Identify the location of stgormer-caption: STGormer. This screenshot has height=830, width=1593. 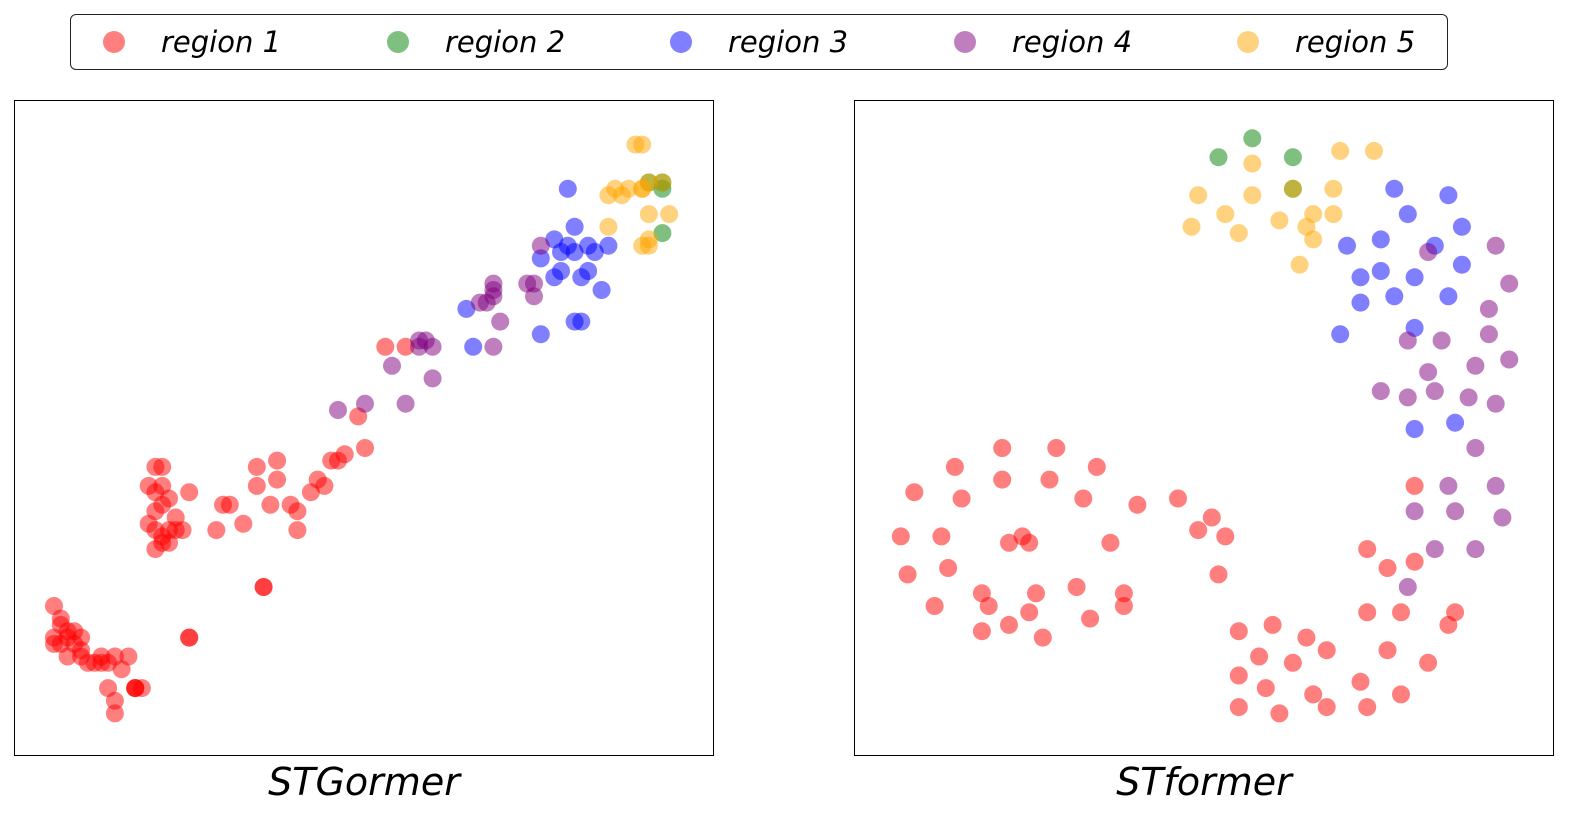
(364, 782).